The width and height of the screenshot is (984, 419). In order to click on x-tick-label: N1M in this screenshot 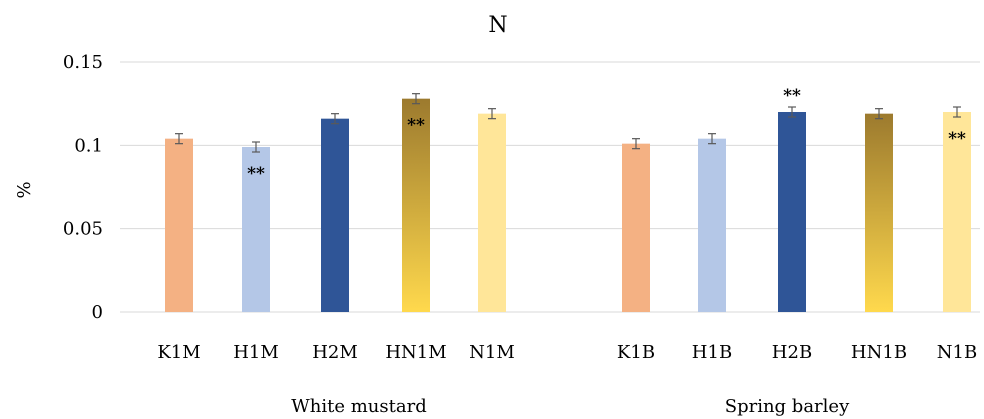, I will do `click(492, 352)`.